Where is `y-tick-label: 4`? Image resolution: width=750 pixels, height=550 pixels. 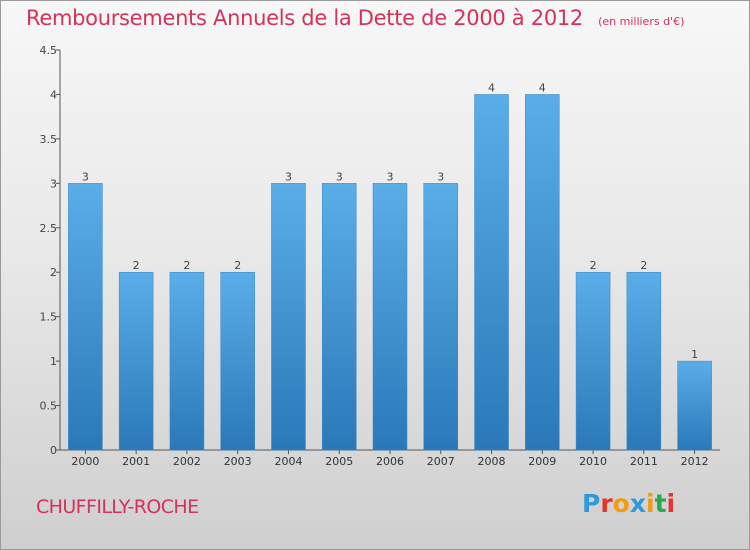 y-tick-label: 4 is located at coordinates (53, 94).